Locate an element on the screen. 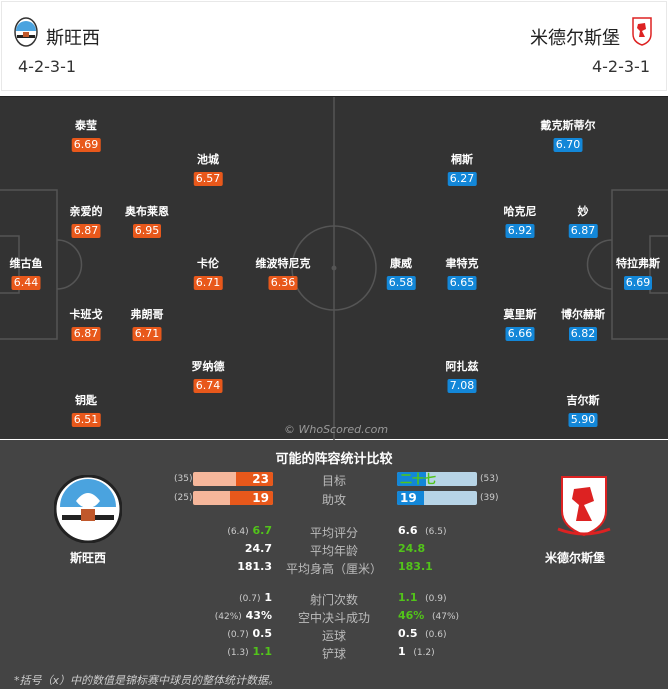 This screenshot has width=668, height=689. stat-label: 射门次数 is located at coordinates (333, 600).